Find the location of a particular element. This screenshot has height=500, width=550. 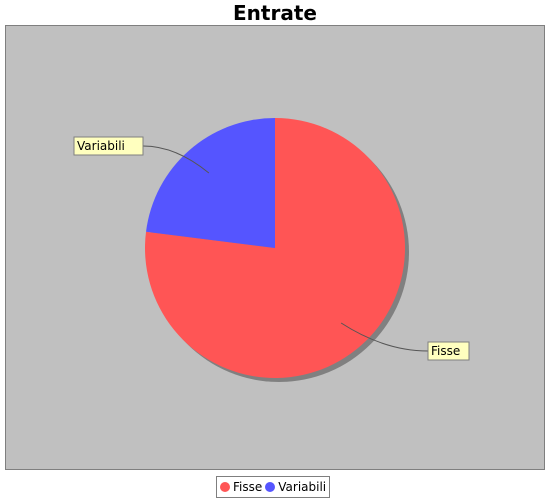

chart-title: Entrate is located at coordinates (275, 13).